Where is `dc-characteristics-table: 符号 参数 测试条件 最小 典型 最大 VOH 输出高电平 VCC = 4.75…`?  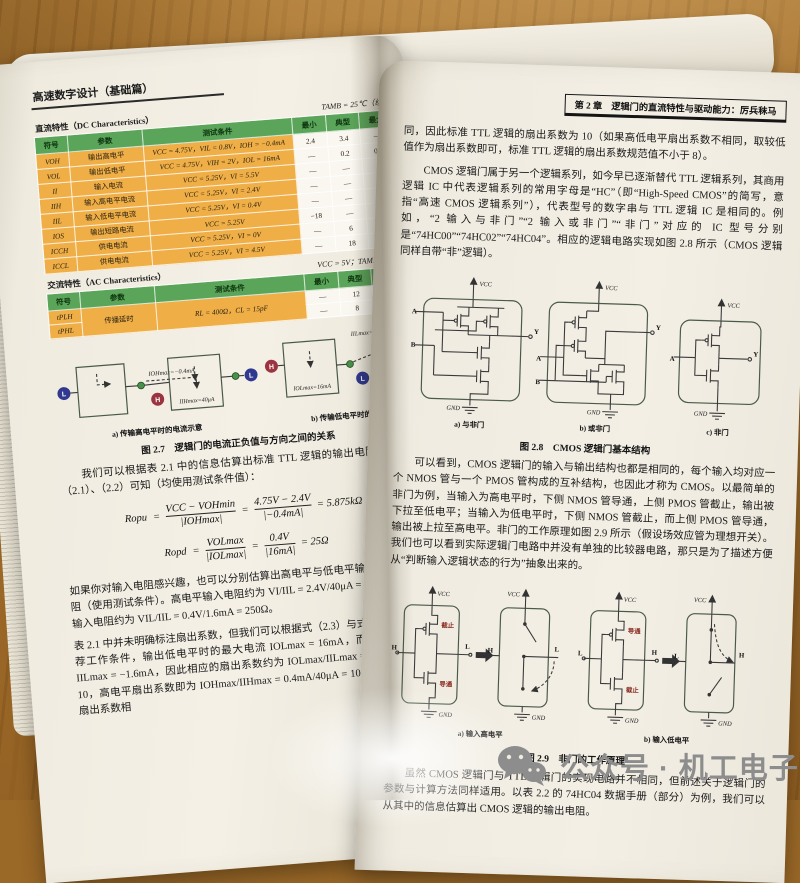 dc-characteristics-table: 符号 参数 测试条件 最小 典型 最大 VOH 输出高电平 VCC = 4.75… is located at coordinates (219, 192).